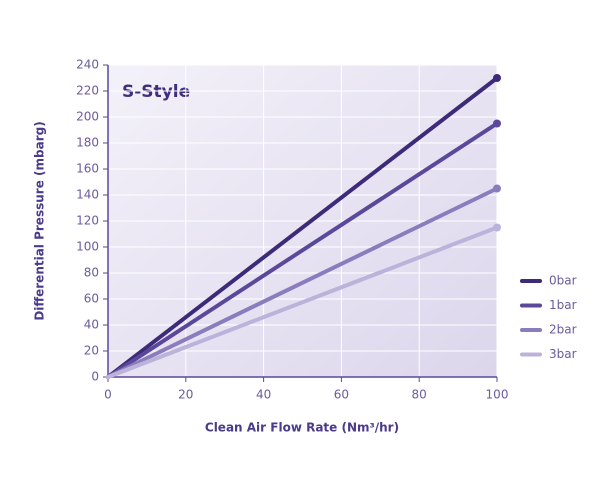 This screenshot has width=616, height=493. What do you see at coordinates (302, 428) in the screenshot?
I see `x-axis-title: Clean Air Flow Rate (Nm³/hr)` at bounding box center [302, 428].